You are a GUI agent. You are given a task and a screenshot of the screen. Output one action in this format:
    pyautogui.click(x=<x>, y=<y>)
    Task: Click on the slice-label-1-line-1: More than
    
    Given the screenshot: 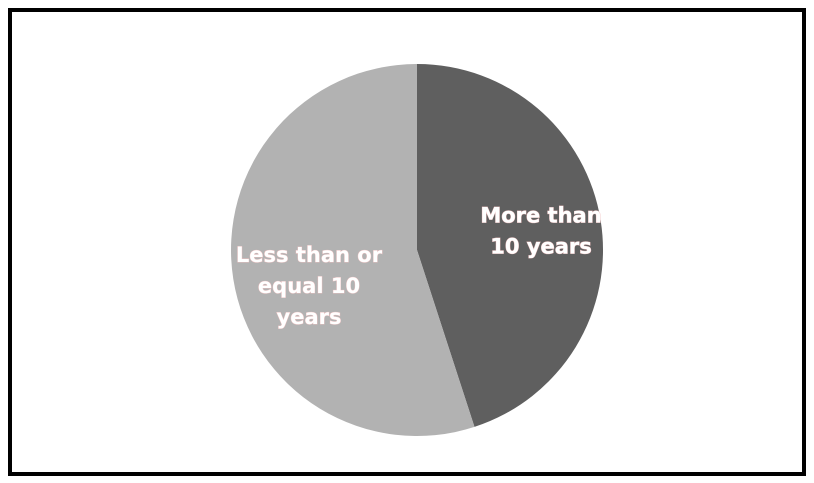 What is the action you would take?
    pyautogui.click(x=540, y=216)
    